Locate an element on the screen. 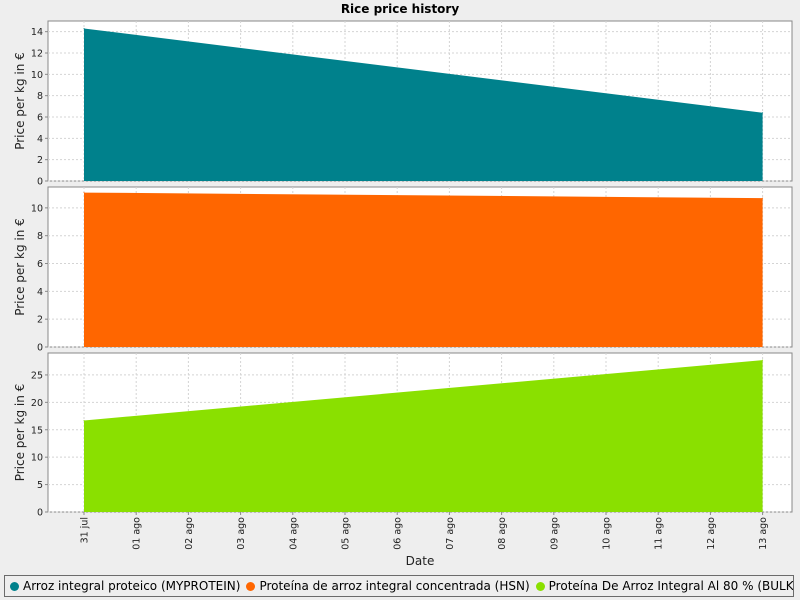  x-tick-label: 01 ago is located at coordinates (137, 533).